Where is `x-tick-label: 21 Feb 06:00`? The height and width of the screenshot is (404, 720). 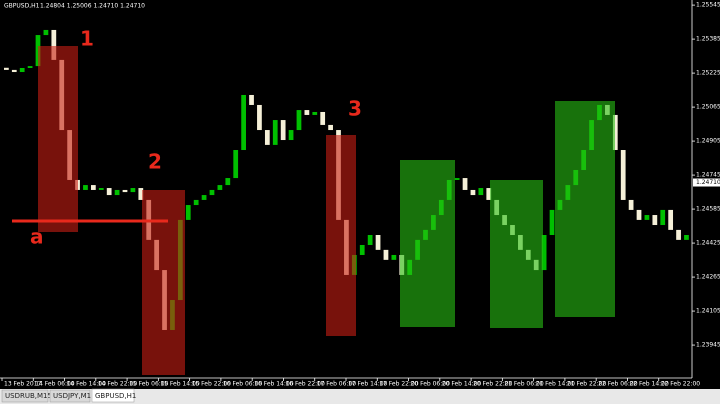 x-tick-label: 21 Feb 06:00 is located at coordinates (524, 384).